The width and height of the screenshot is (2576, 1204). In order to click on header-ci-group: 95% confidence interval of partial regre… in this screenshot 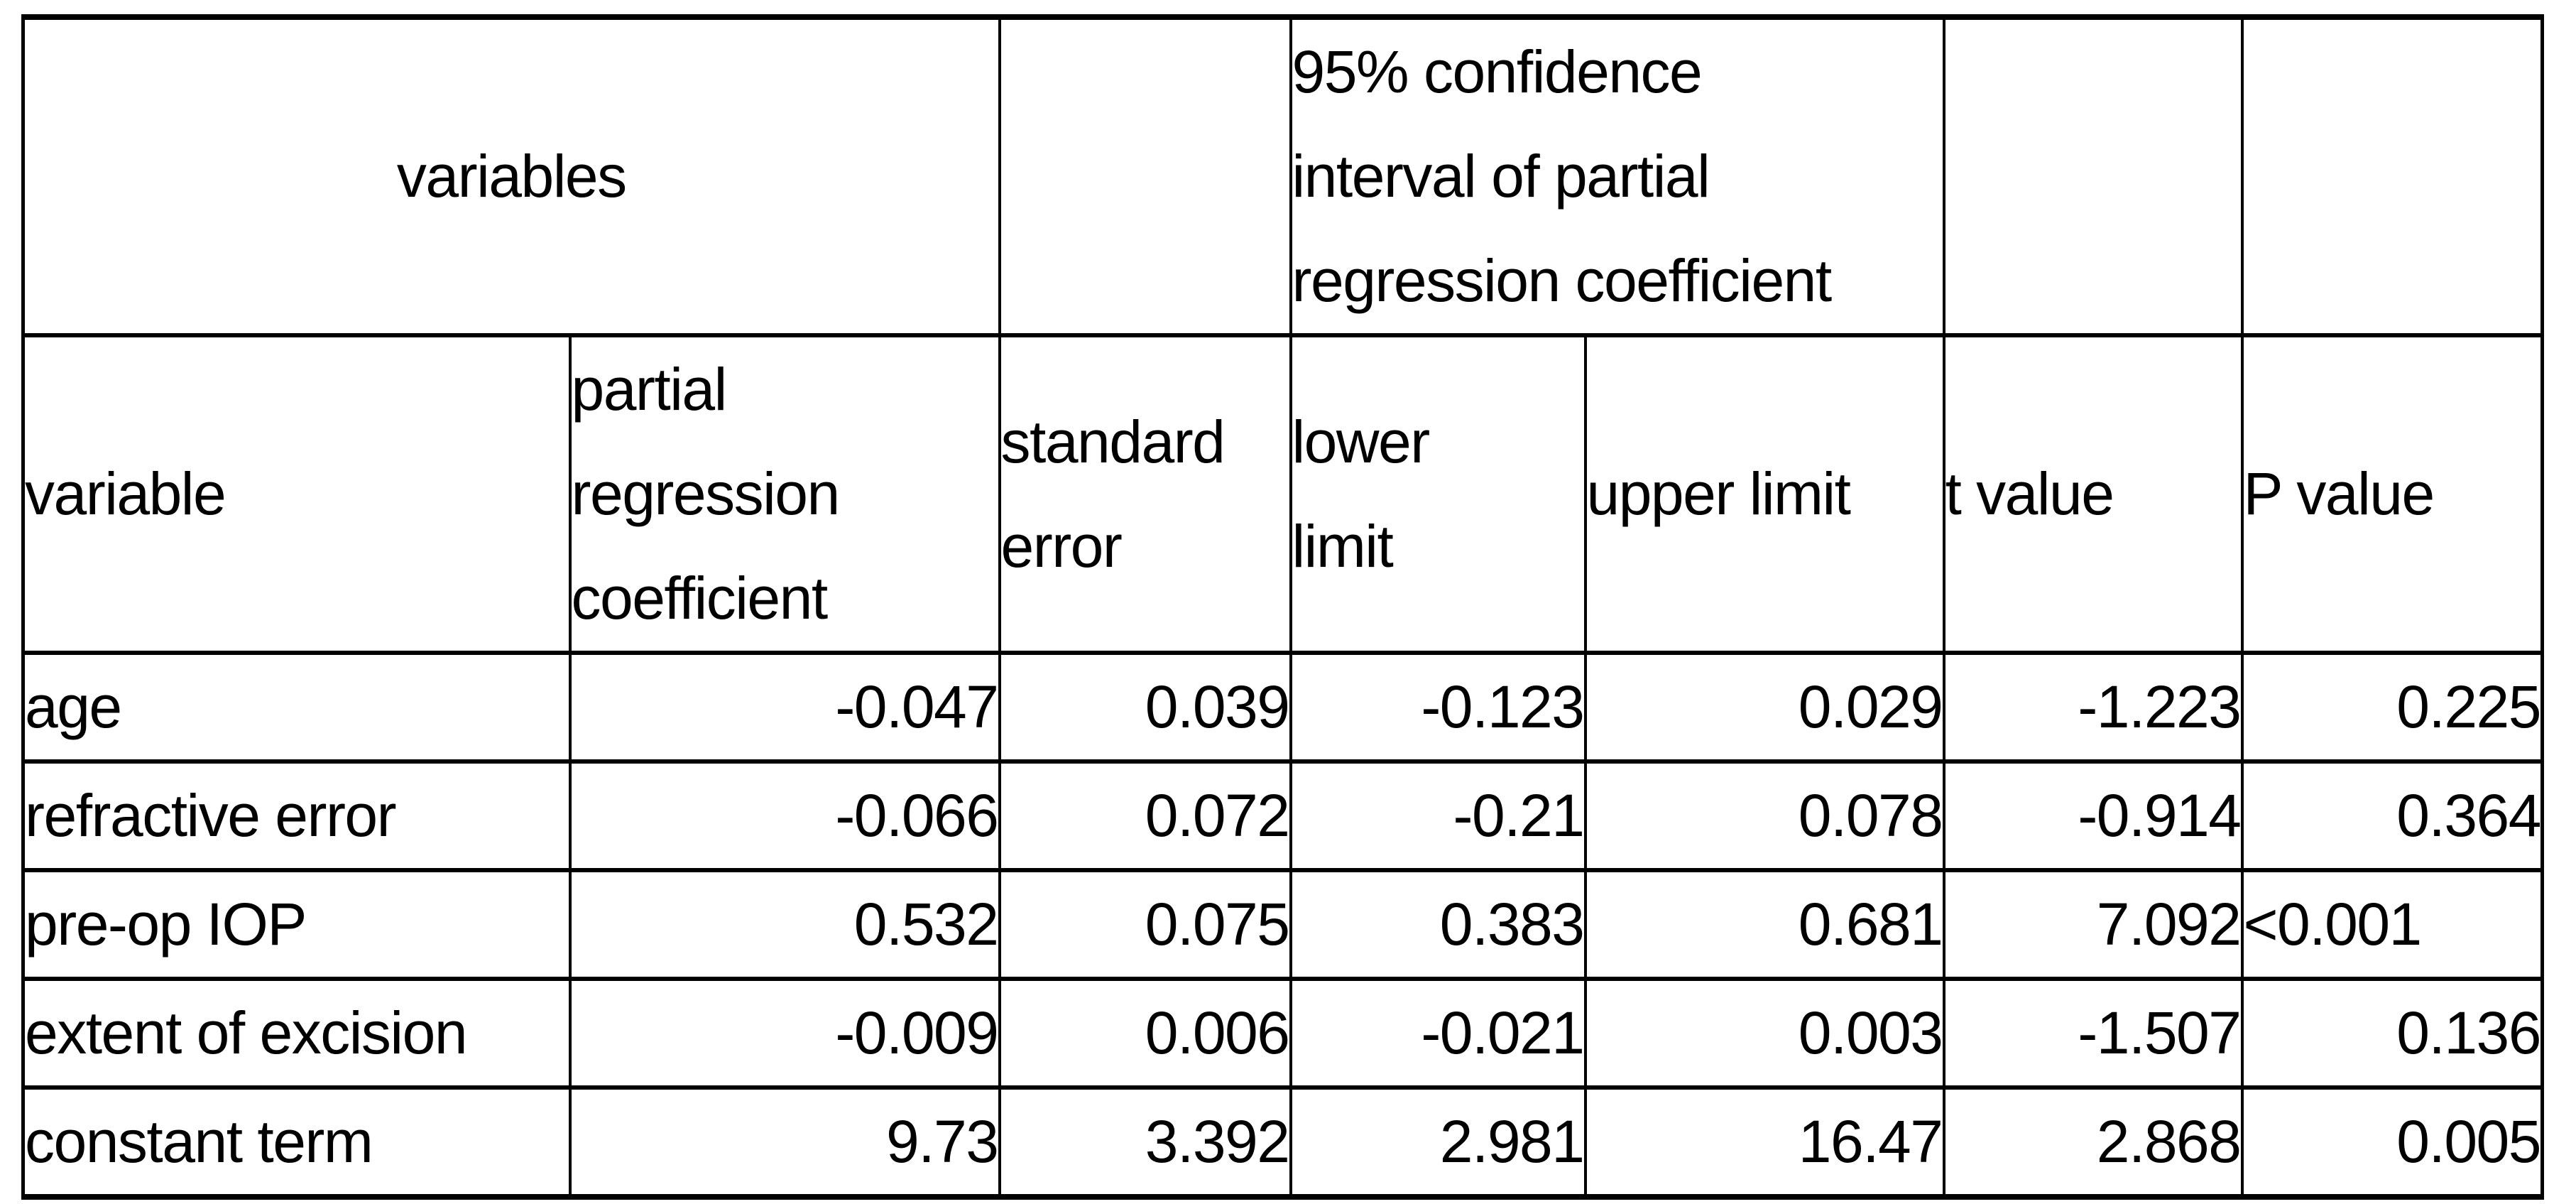, I will do `click(1617, 176)`.